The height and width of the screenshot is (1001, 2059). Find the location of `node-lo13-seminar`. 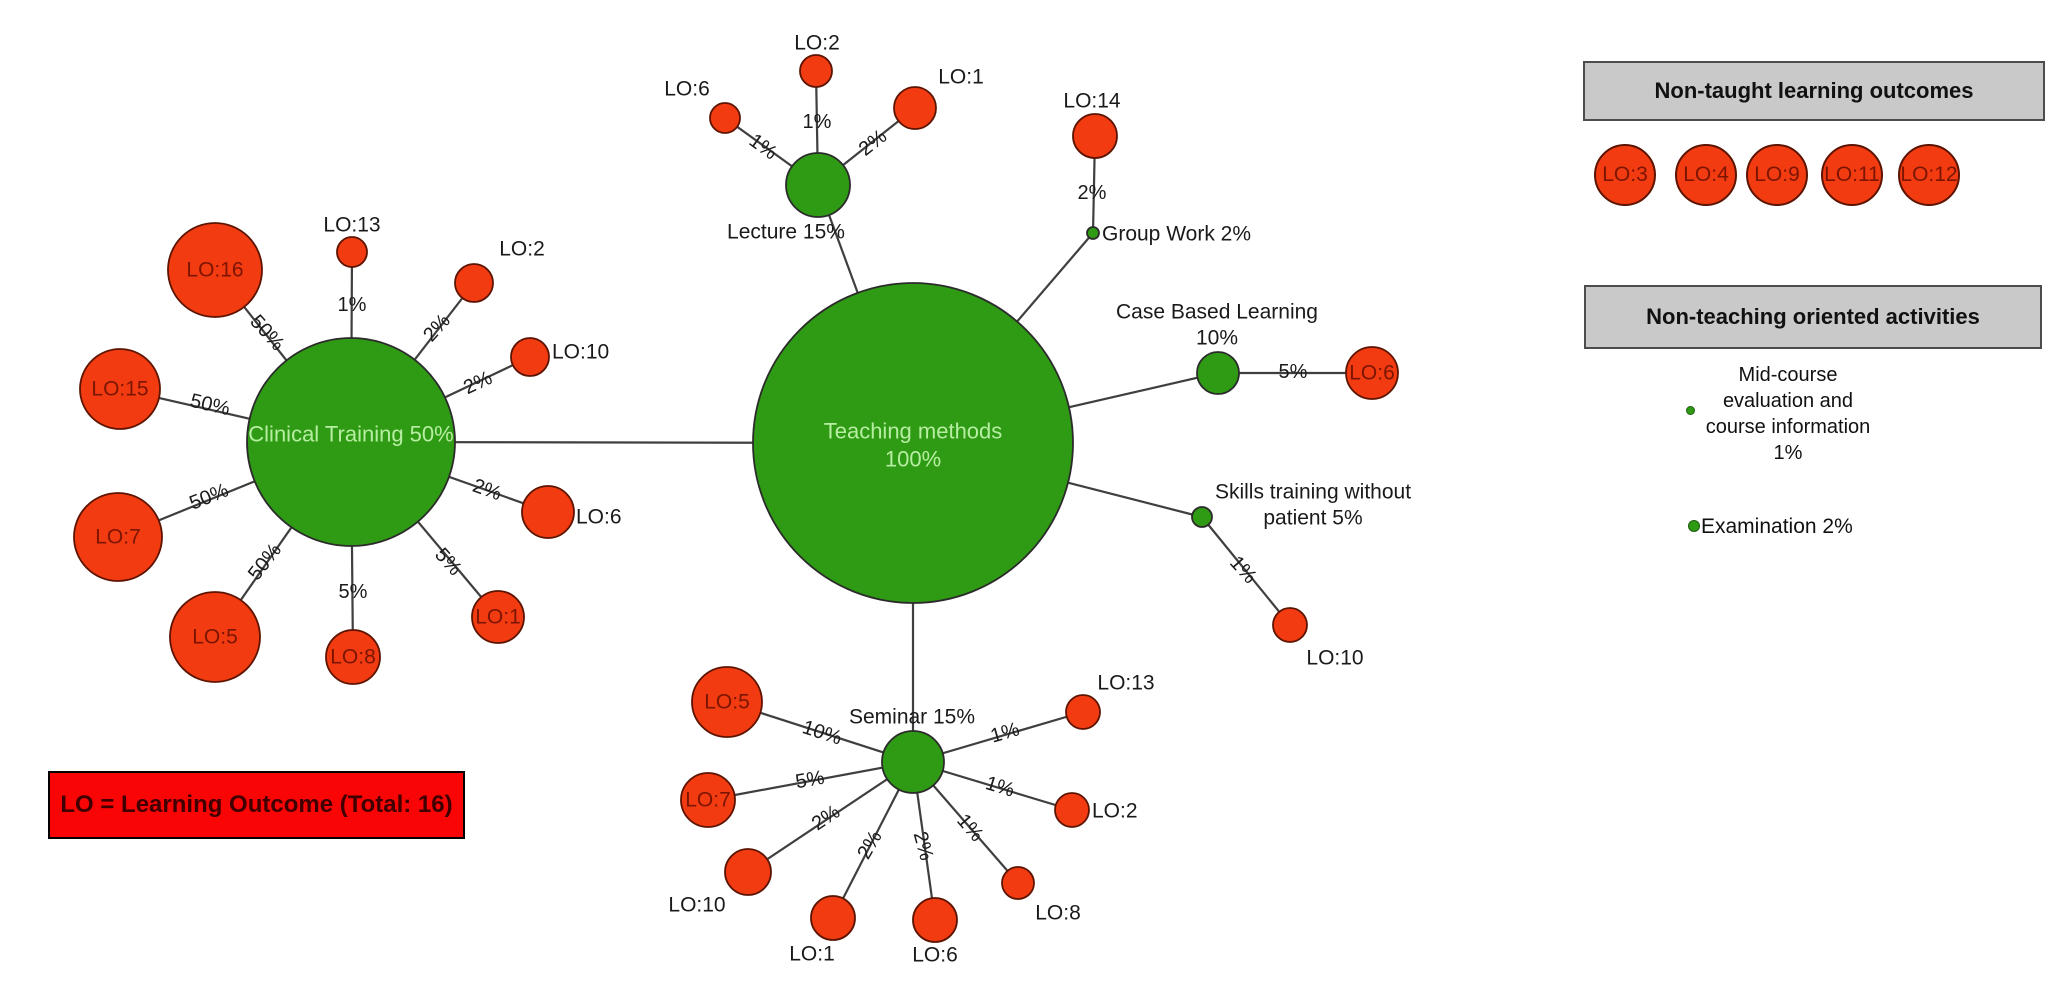

node-lo13-seminar is located at coordinates (1083, 712).